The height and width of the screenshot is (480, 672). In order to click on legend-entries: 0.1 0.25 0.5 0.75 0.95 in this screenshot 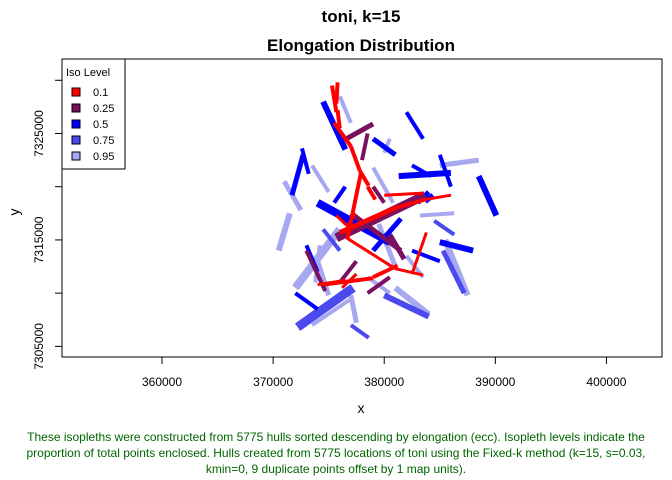, I will do `click(92, 125)`.